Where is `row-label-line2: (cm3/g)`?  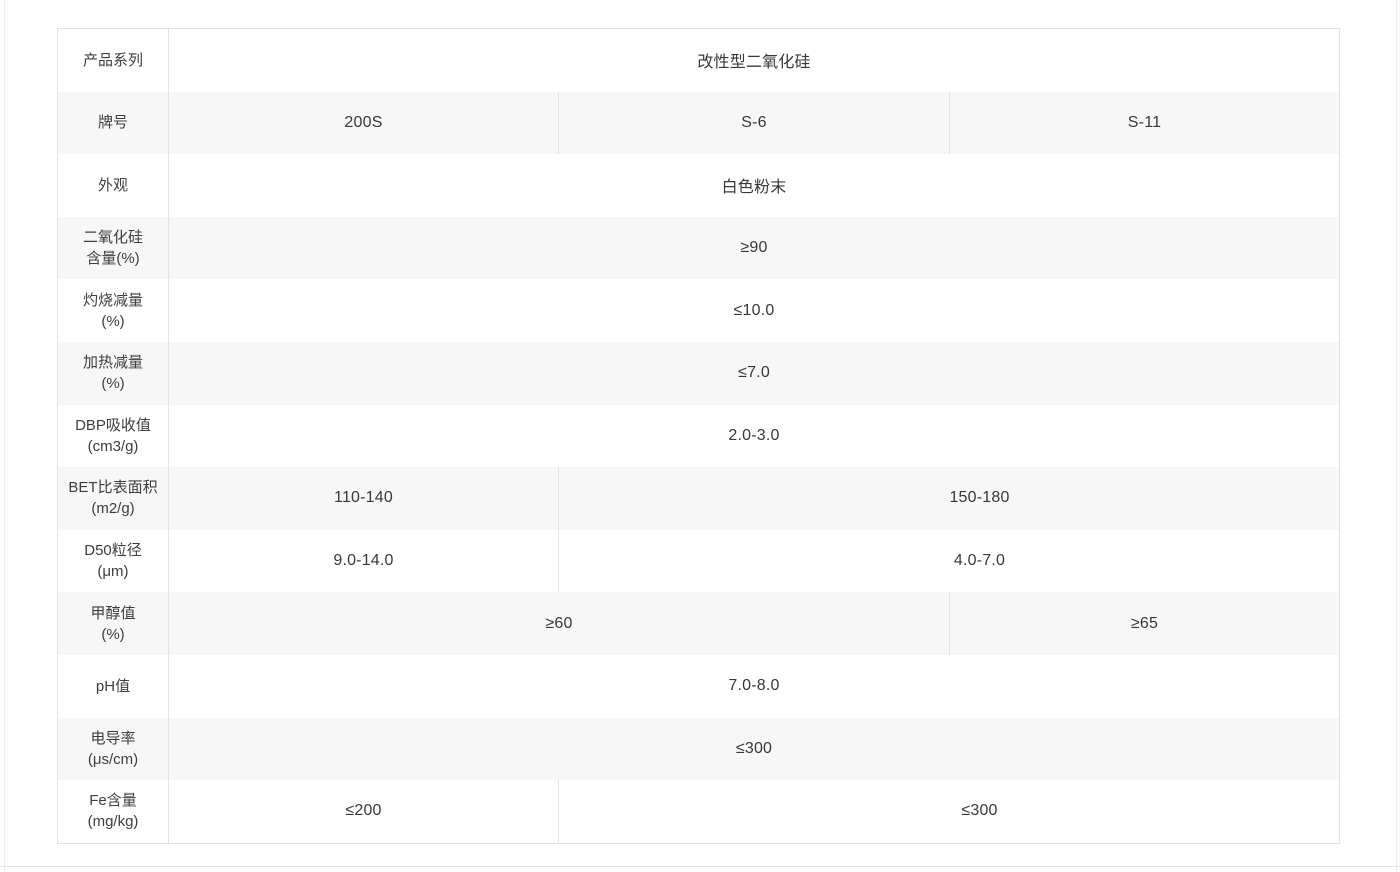 row-label-line2: (cm3/g) is located at coordinates (113, 446).